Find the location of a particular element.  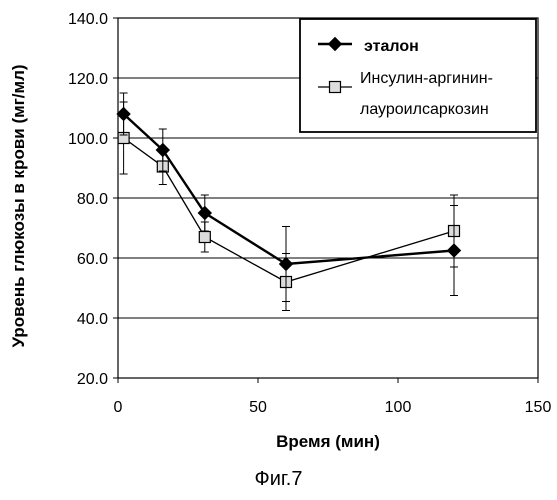

y-axis-title: Уровень глюкозы в крови (мг/мл) is located at coordinates (18, 205).